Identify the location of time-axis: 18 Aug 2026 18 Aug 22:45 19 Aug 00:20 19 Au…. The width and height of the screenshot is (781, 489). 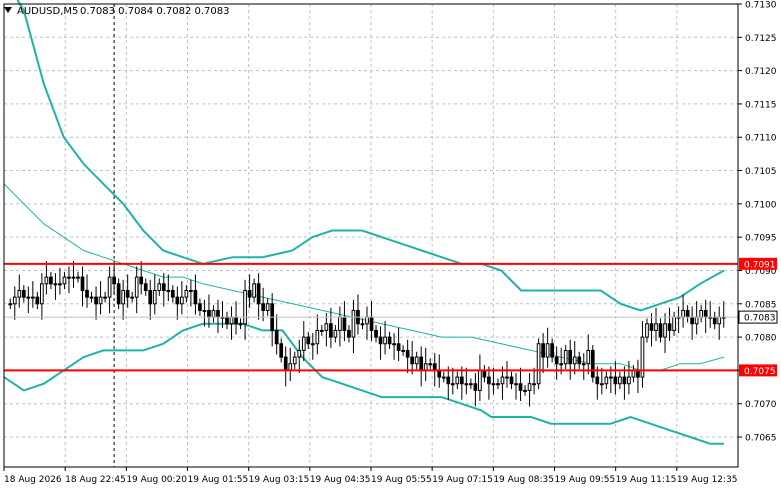
(370, 476).